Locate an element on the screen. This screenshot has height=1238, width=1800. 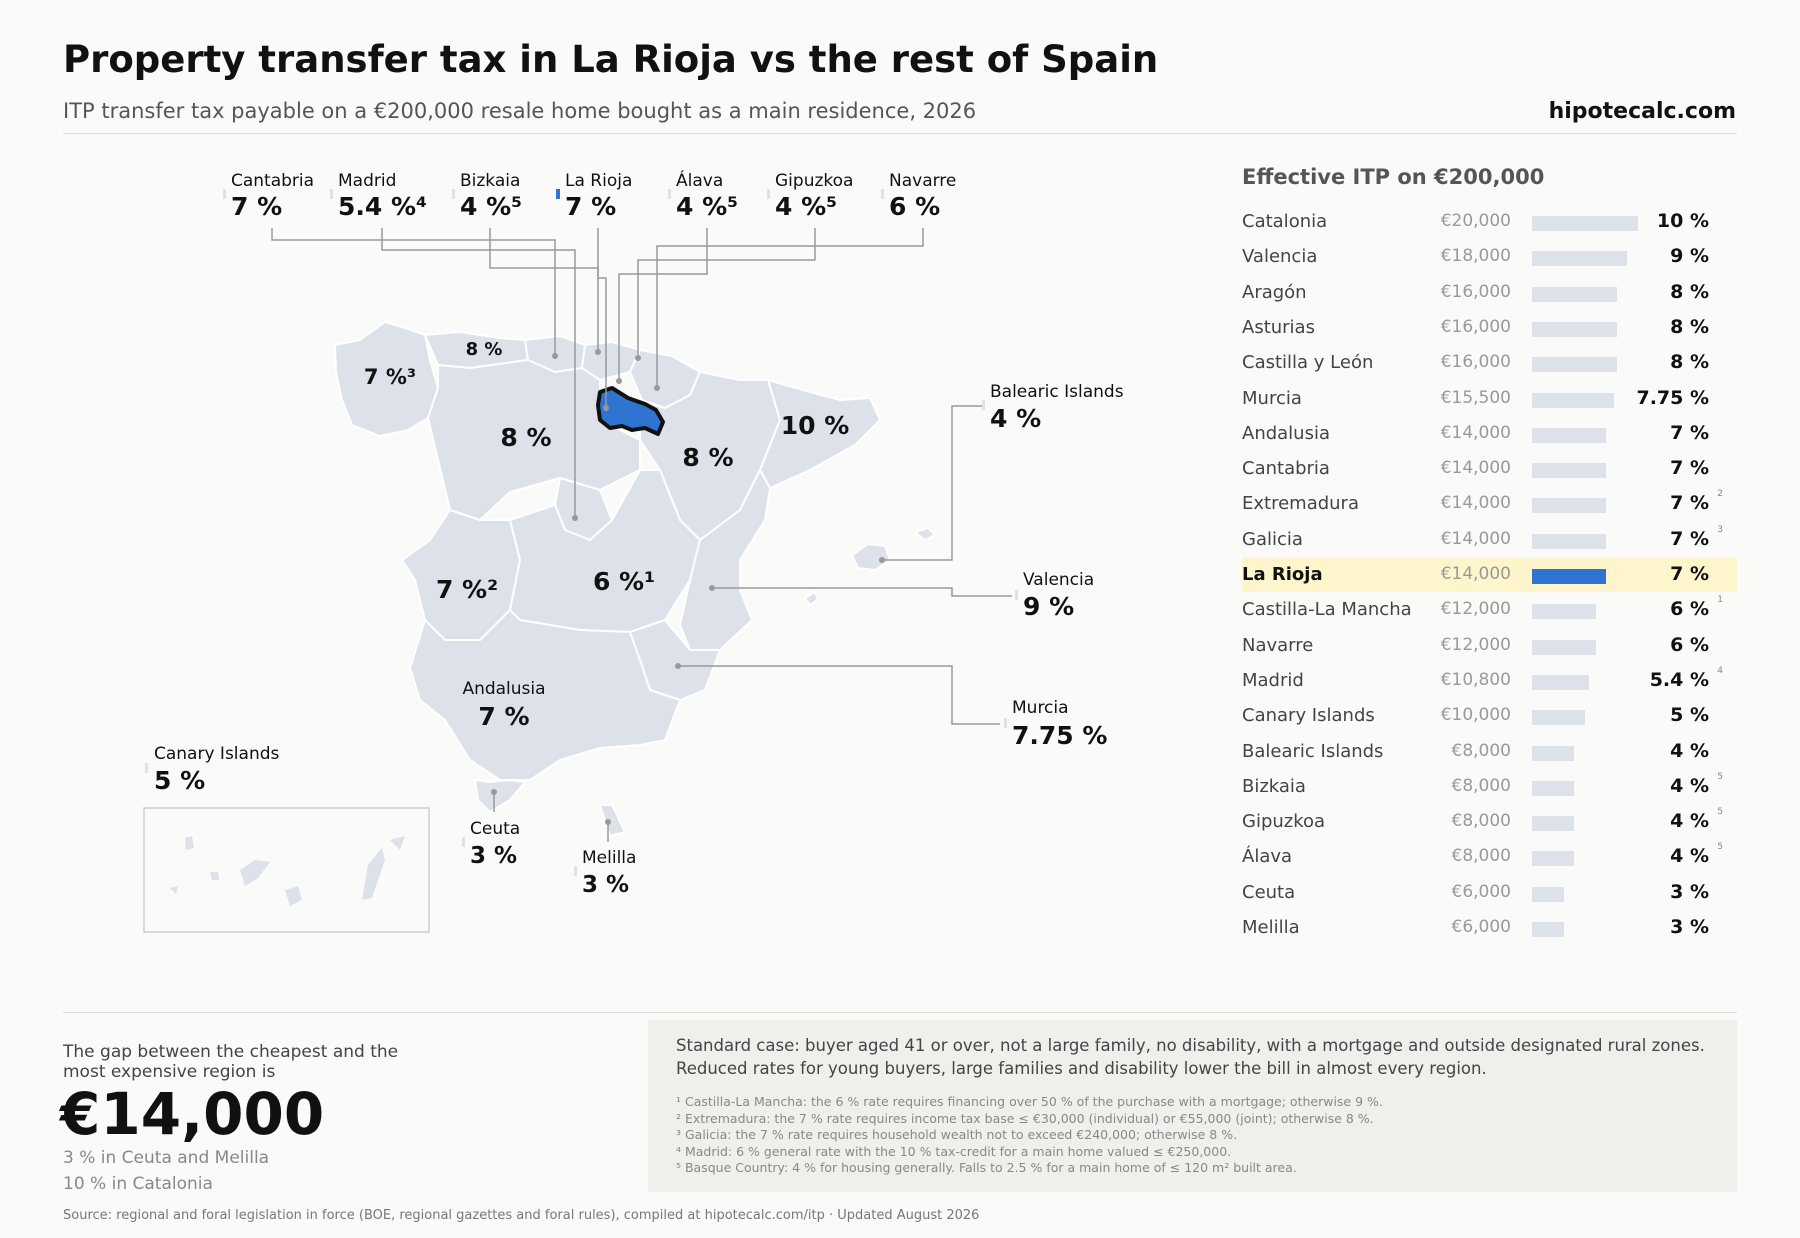
bar-row: Aragón €16,000 8 % is located at coordinates (1489, 292).